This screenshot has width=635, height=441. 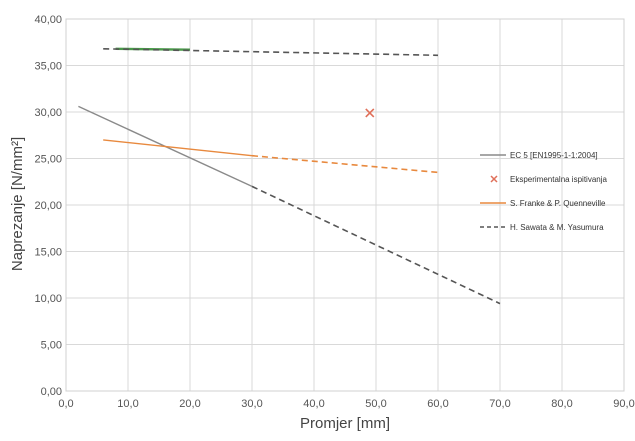 What do you see at coordinates (554, 155) in the screenshot?
I see `legend-label: EC 5 [EN1995-1-1:2004]` at bounding box center [554, 155].